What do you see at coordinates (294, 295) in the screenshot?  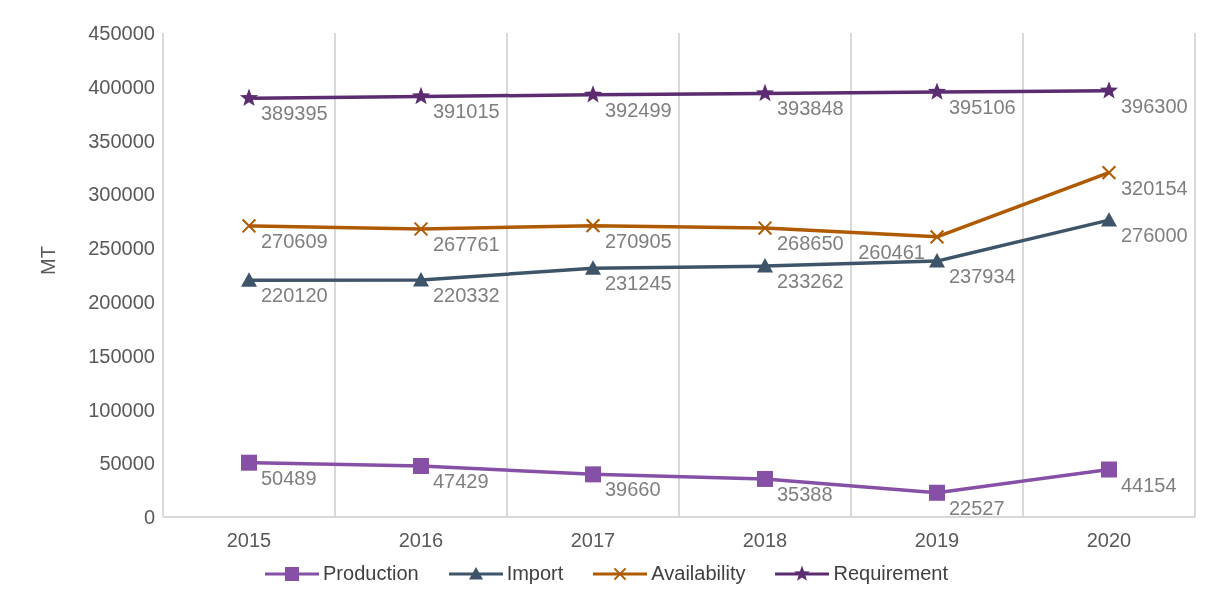 I see `data-label: 220120` at bounding box center [294, 295].